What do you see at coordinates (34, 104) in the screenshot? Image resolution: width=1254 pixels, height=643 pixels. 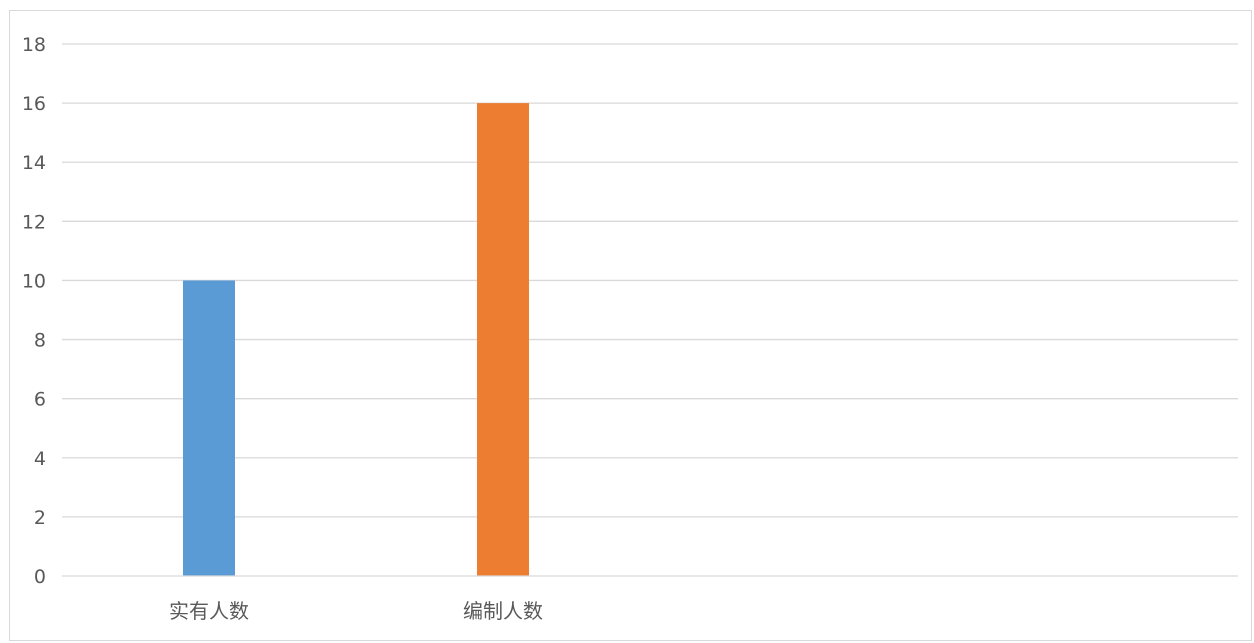 I see `y-tick-label: 16` at bounding box center [34, 104].